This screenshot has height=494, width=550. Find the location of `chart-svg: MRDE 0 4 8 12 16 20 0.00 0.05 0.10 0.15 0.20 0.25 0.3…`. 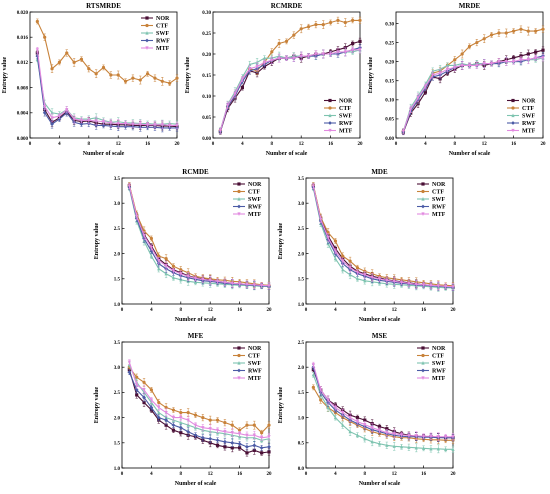

chart-svg: MRDE 0 4 8 12 16 20 0.00 0.05 0.10 0.15 0.20 0.25 0.3… is located at coordinates (457, 79).